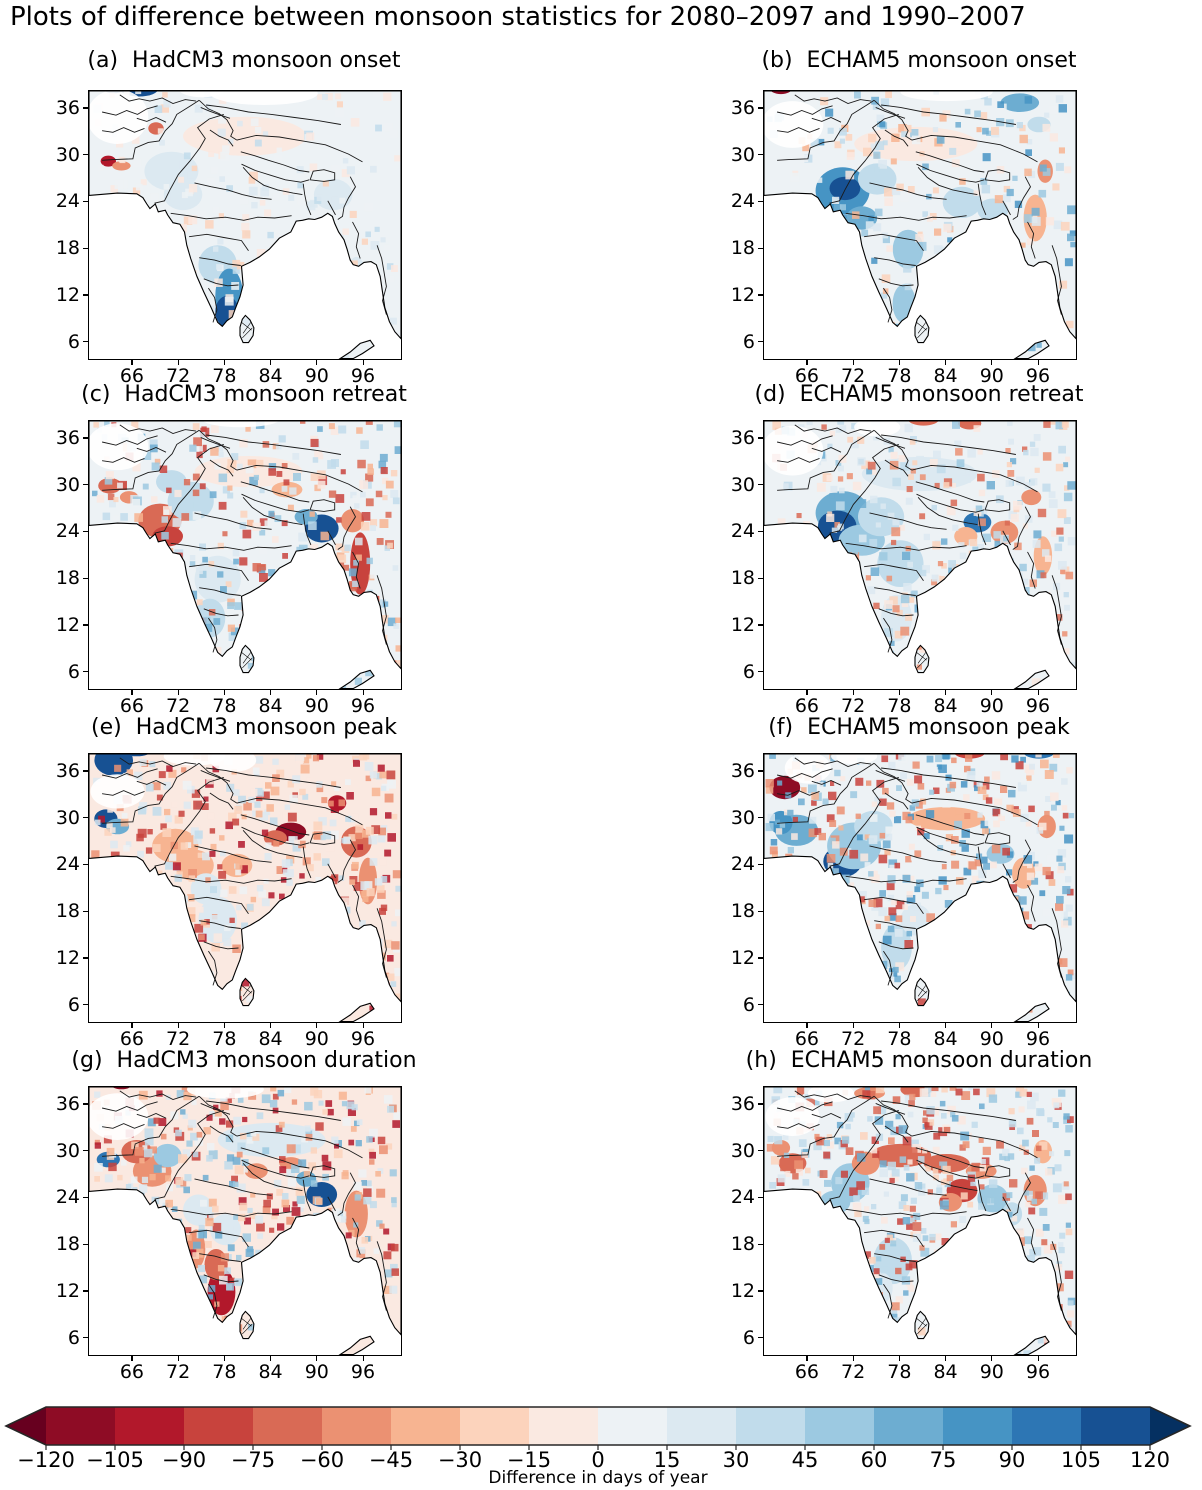  I want to click on colorbar-tick-label: −120, so click(46, 1460).